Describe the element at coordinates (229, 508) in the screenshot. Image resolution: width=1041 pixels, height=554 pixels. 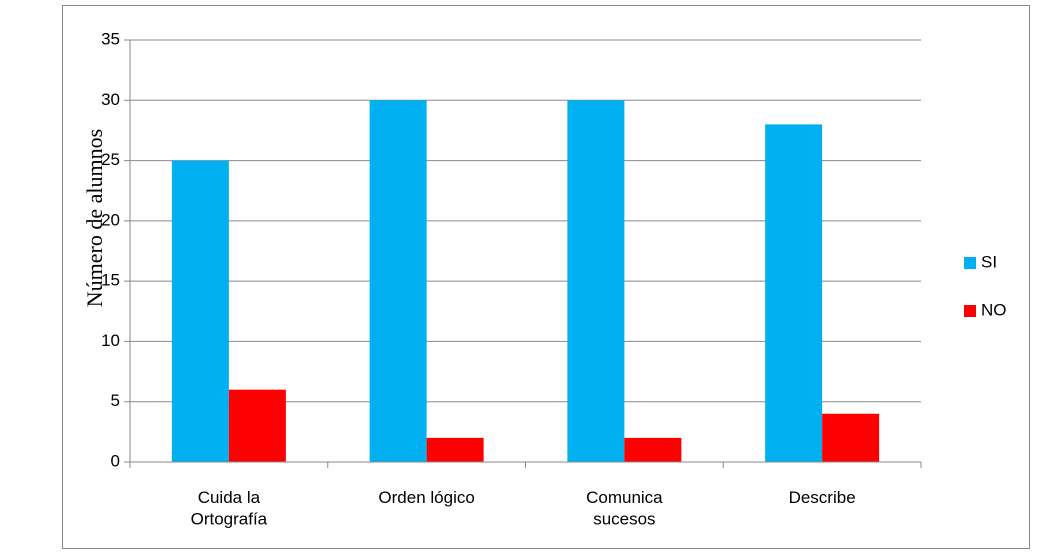
I see `x-tick-label: Cuida la Ortografía` at that location.